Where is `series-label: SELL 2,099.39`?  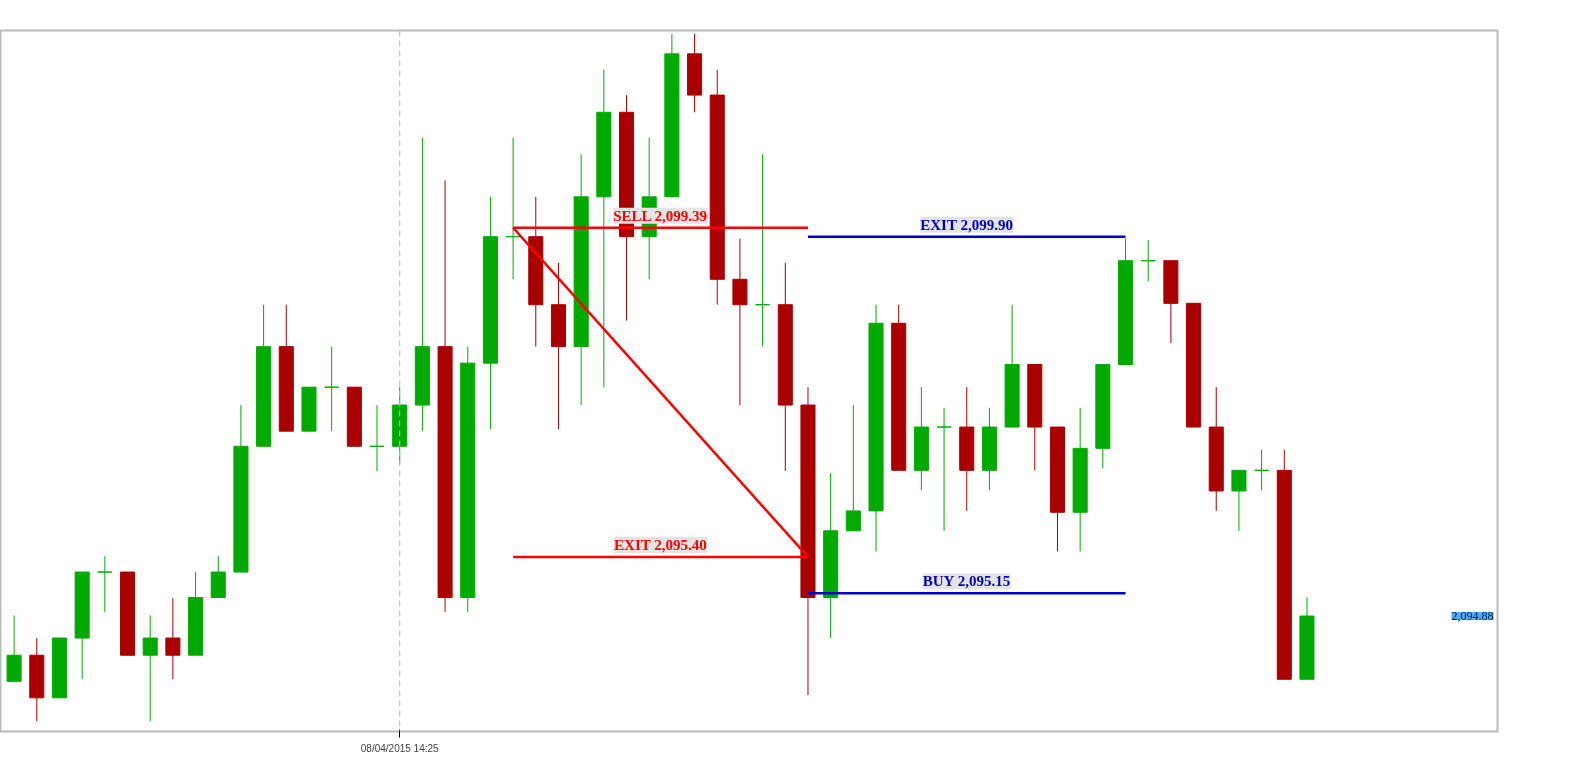
series-label: SELL 2,099.39 is located at coordinates (660, 215).